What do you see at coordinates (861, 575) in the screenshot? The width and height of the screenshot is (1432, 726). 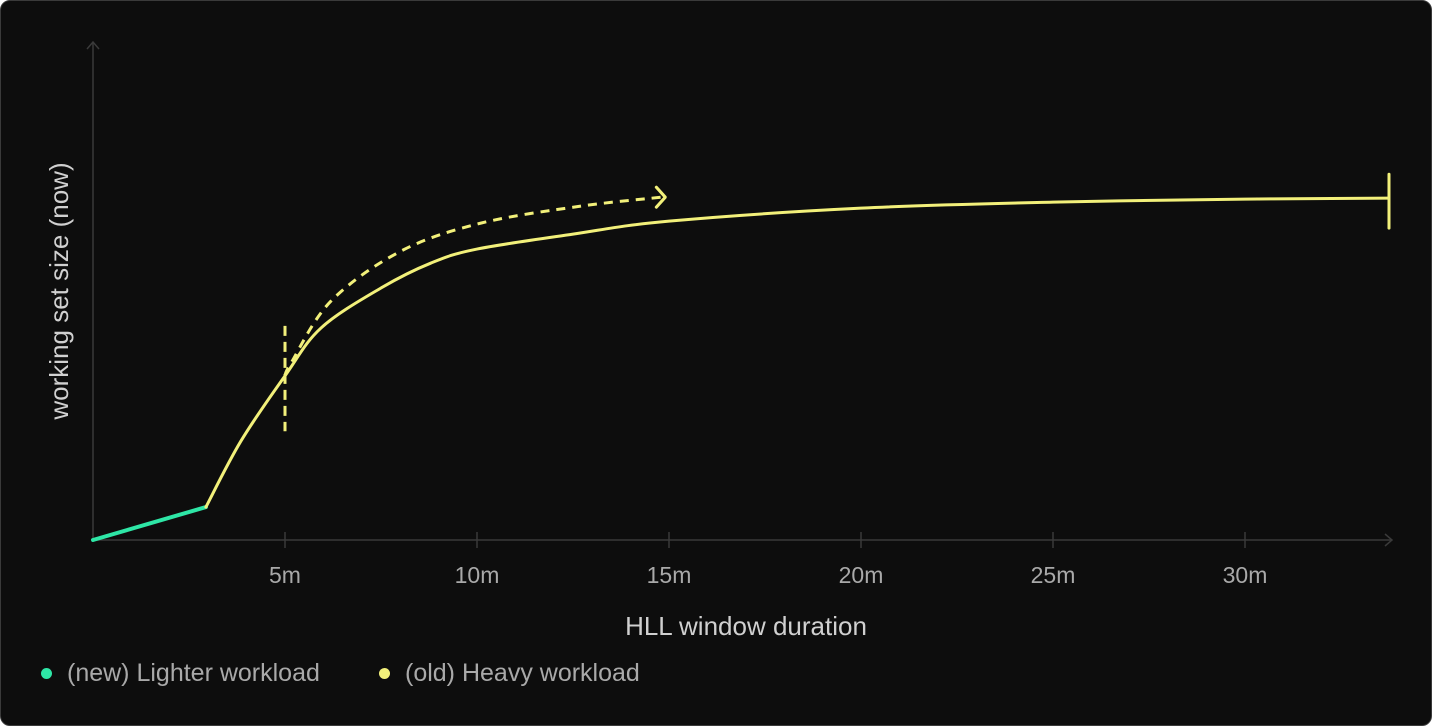 I see `x-tick-label: 20m` at bounding box center [861, 575].